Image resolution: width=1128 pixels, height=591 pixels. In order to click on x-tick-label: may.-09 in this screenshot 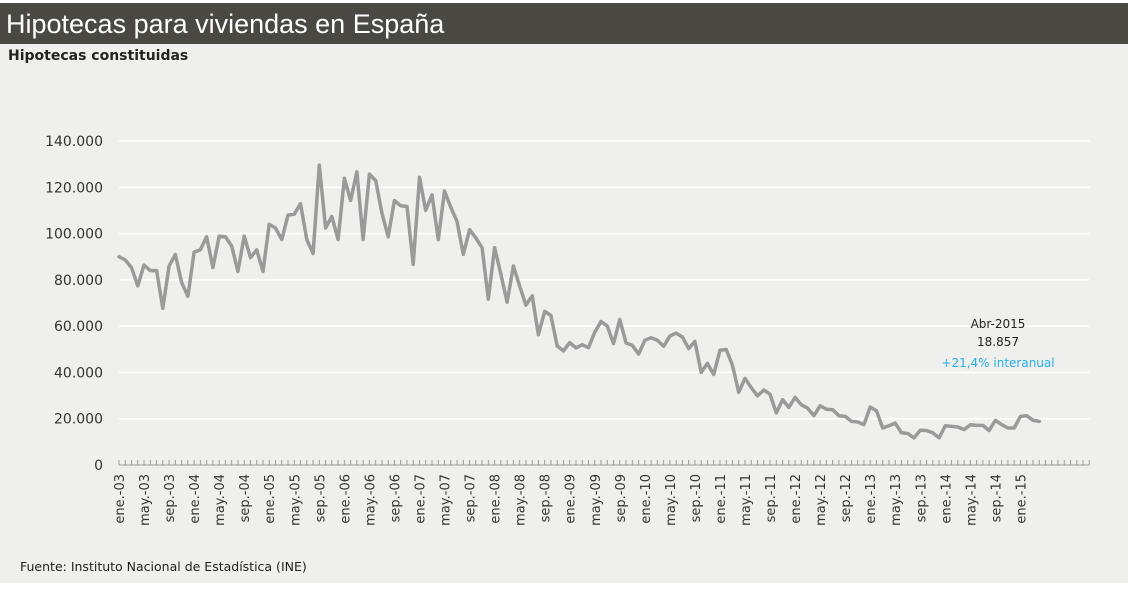, I will do `click(596, 500)`.